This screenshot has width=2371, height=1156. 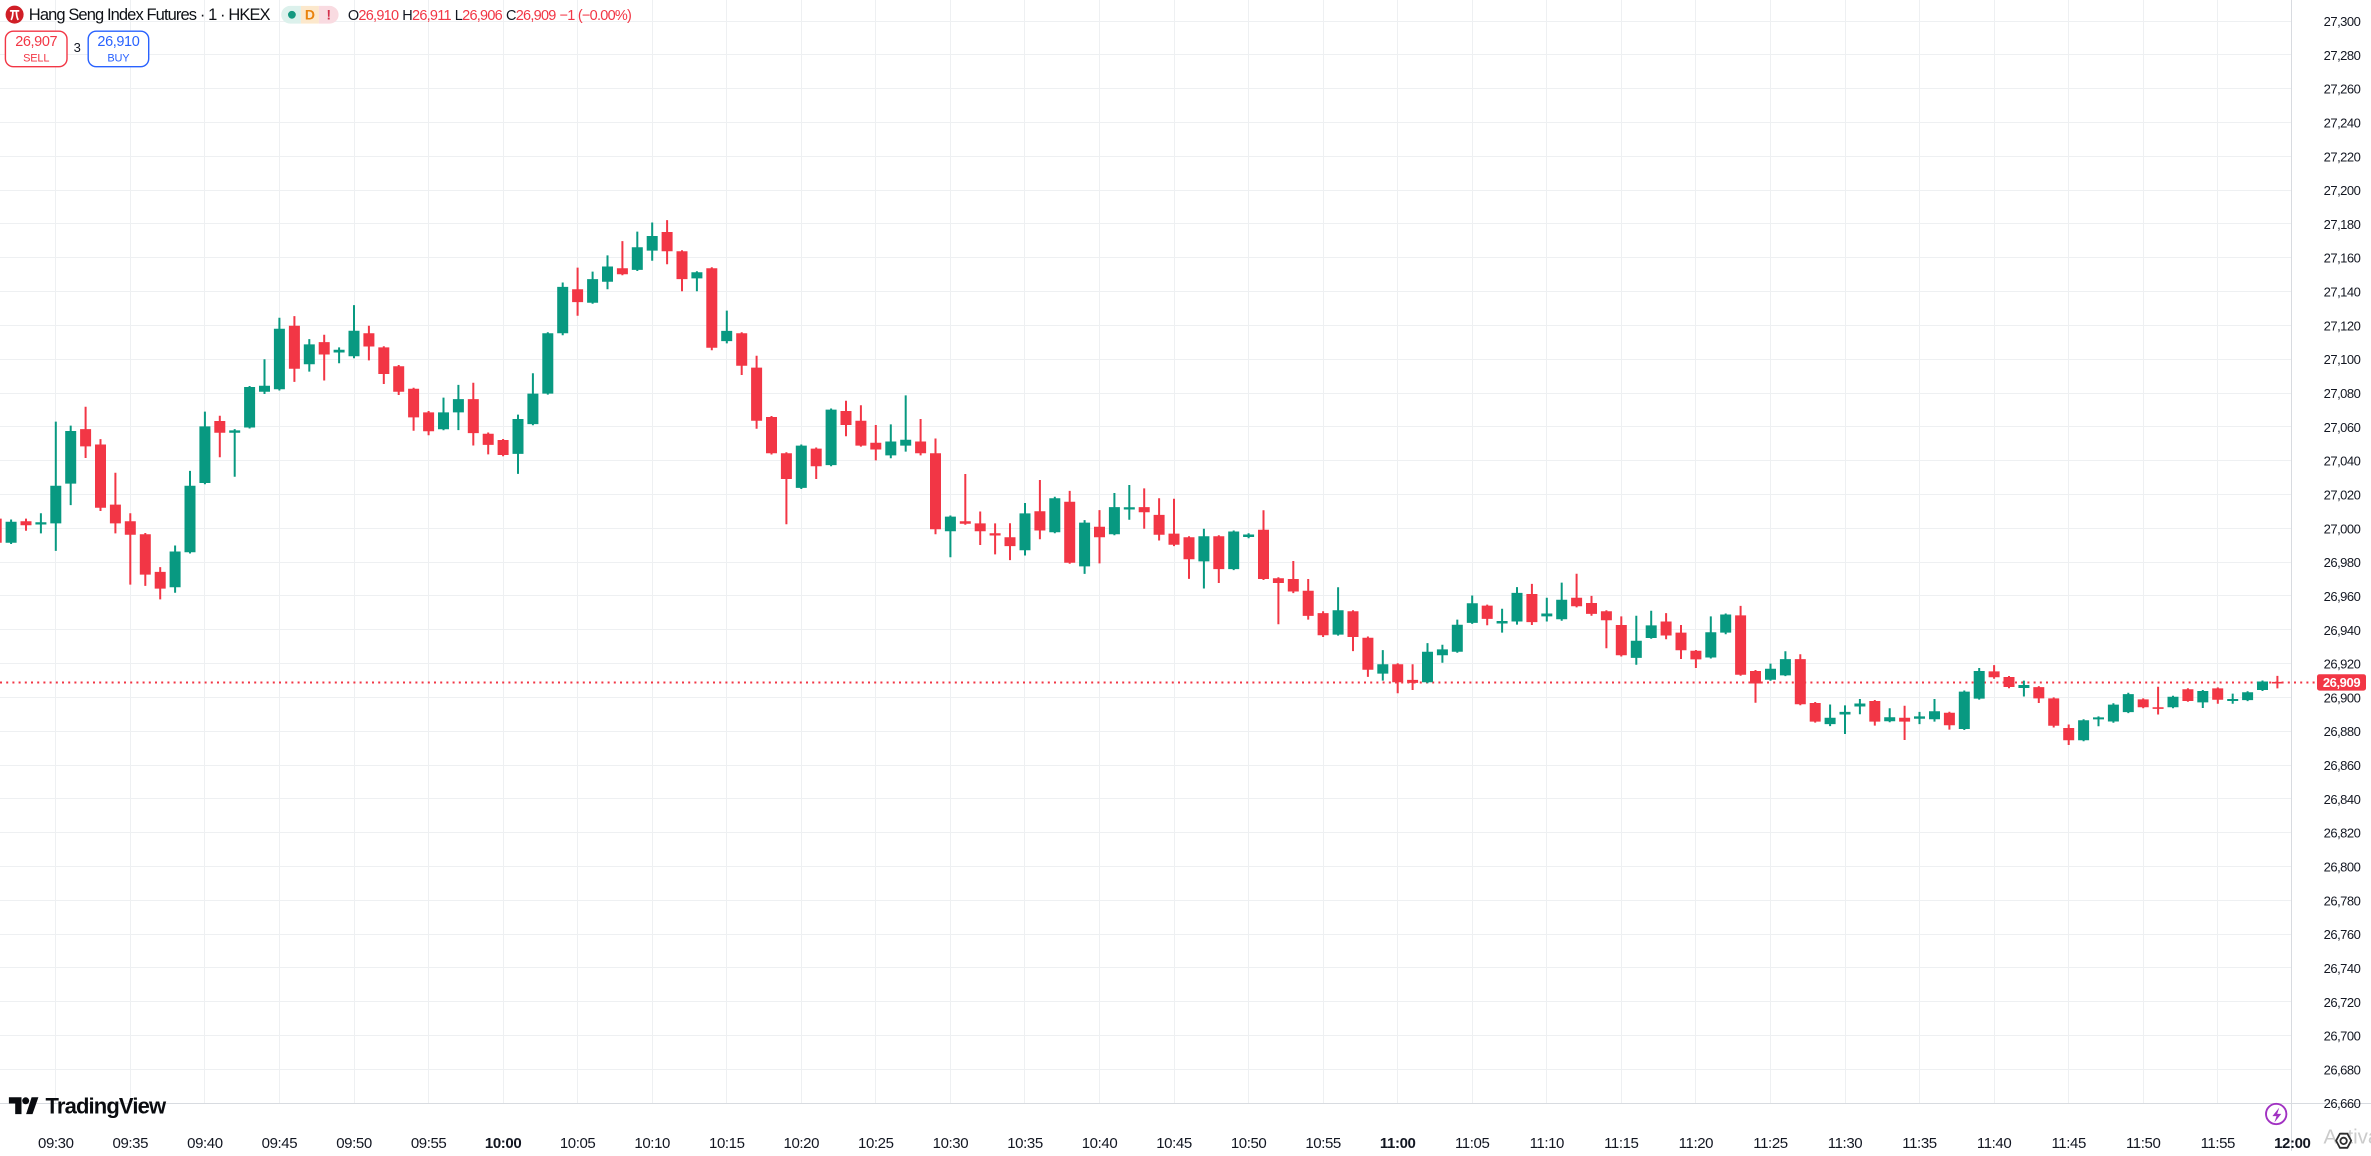 What do you see at coordinates (2342, 900) in the screenshot?
I see `svg-text: 26,780` at bounding box center [2342, 900].